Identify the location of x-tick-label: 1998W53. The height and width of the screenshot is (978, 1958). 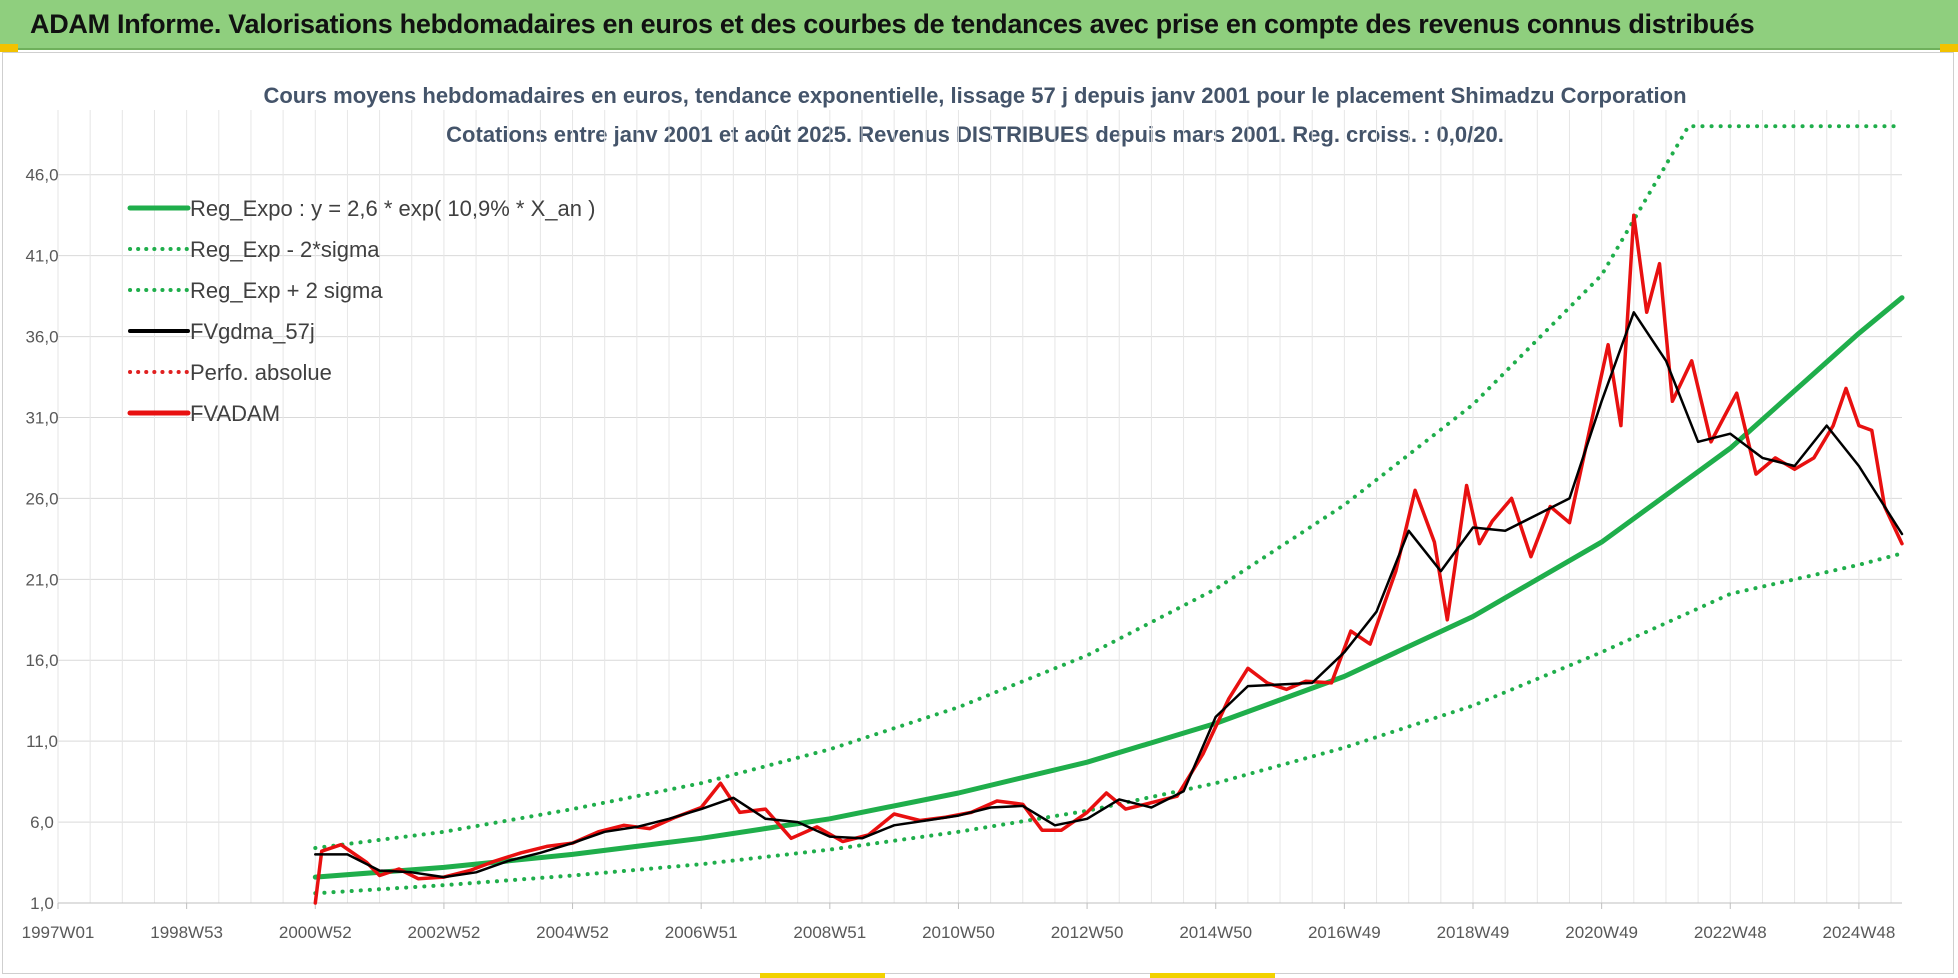
(186, 932).